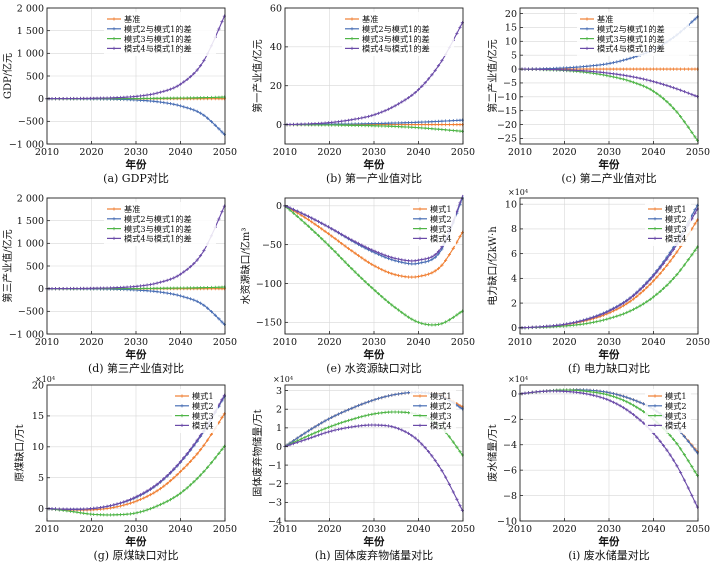  Describe the element at coordinates (136, 541) in the screenshot. I see `x-axis-label: 年份` at that location.